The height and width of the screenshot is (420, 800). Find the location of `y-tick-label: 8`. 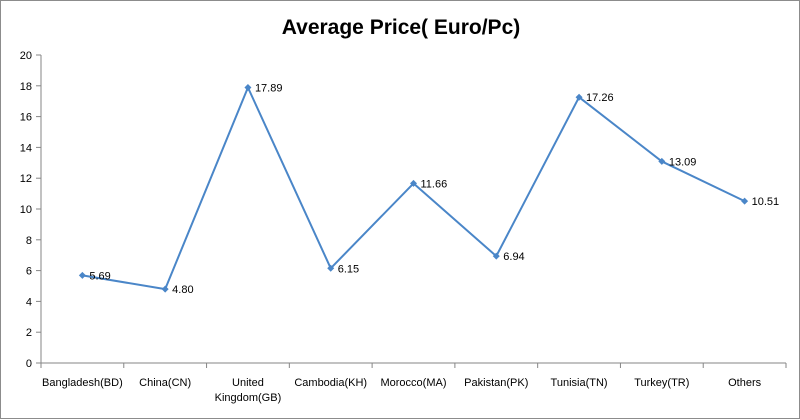

y-tick-label: 8 is located at coordinates (29, 241).